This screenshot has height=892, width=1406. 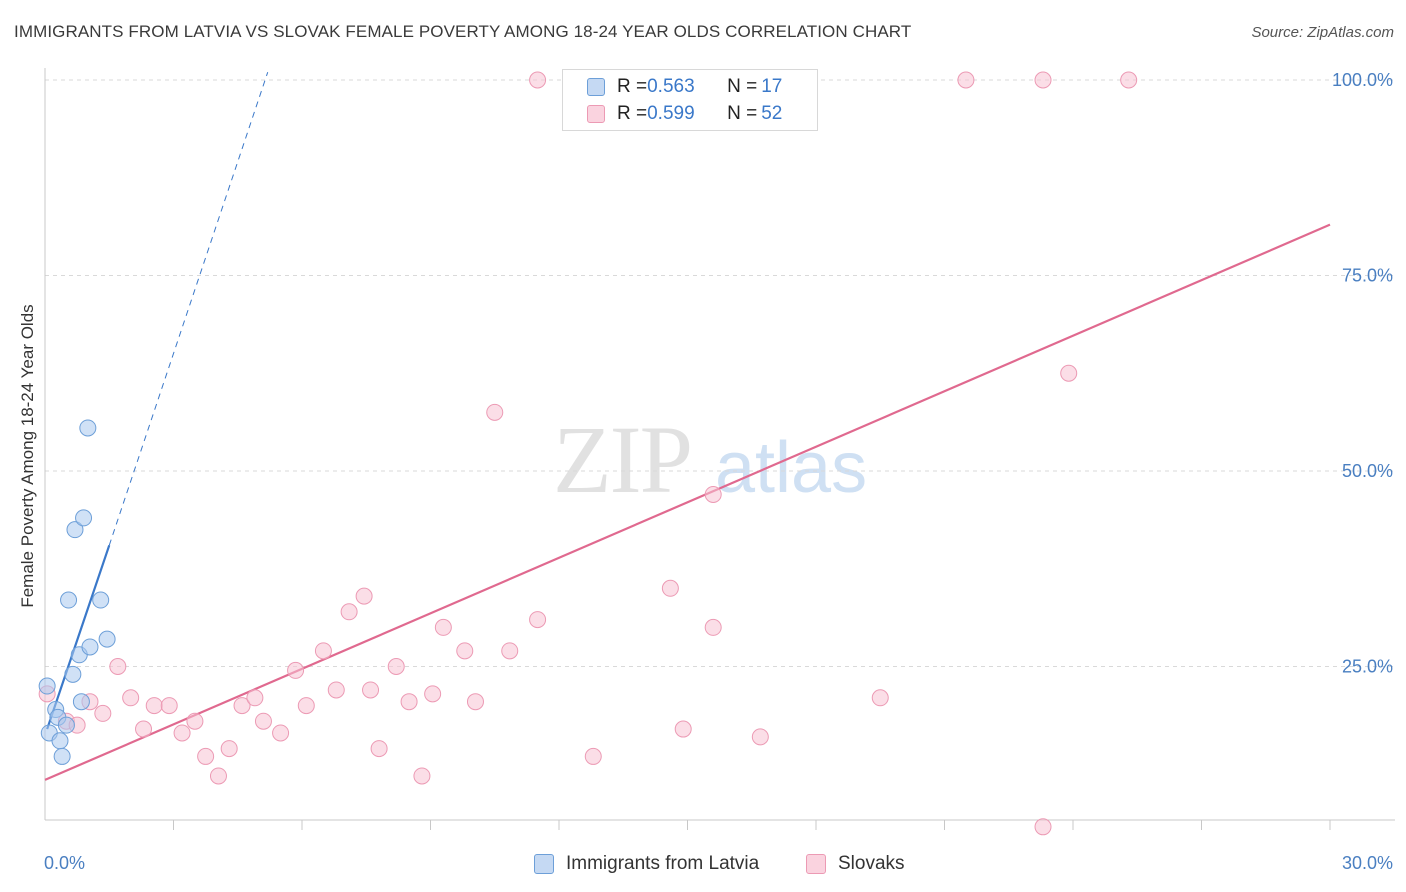 What do you see at coordinates (710, 459) in the screenshot?
I see `watermark: ZIP atlas` at bounding box center [710, 459].